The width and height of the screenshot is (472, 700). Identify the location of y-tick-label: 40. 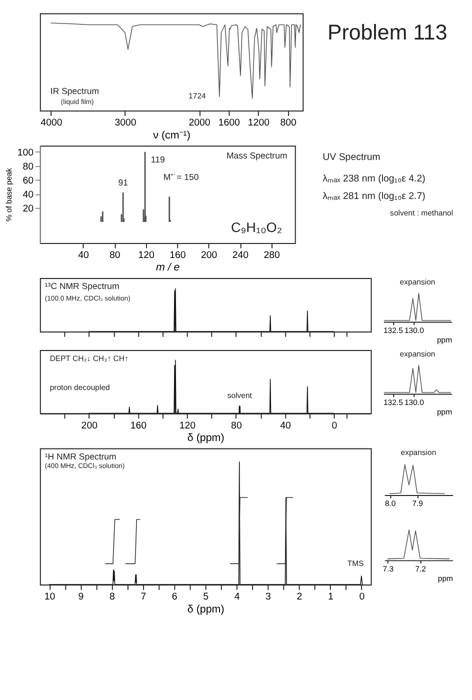
(28, 194).